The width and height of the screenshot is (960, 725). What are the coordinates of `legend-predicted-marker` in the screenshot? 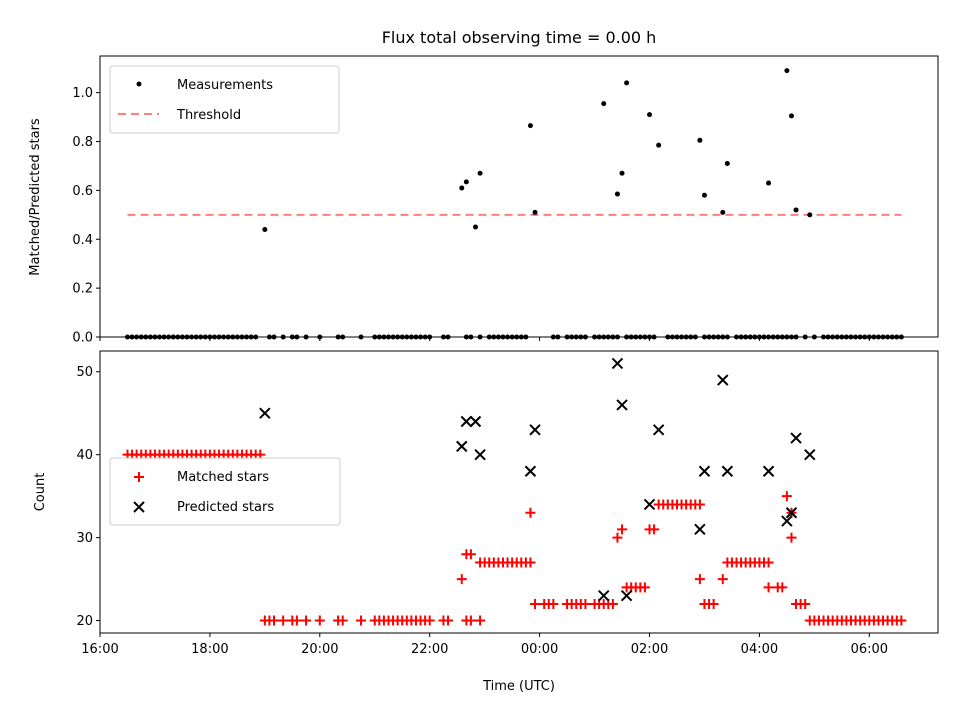 It's located at (139, 507).